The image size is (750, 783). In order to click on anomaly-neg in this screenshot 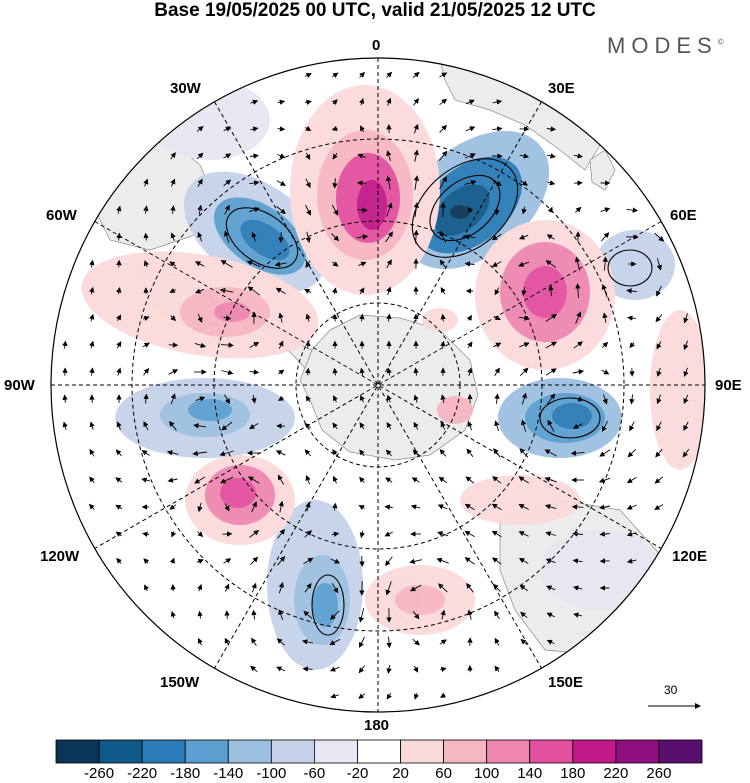, I will do `click(325, 605)`.